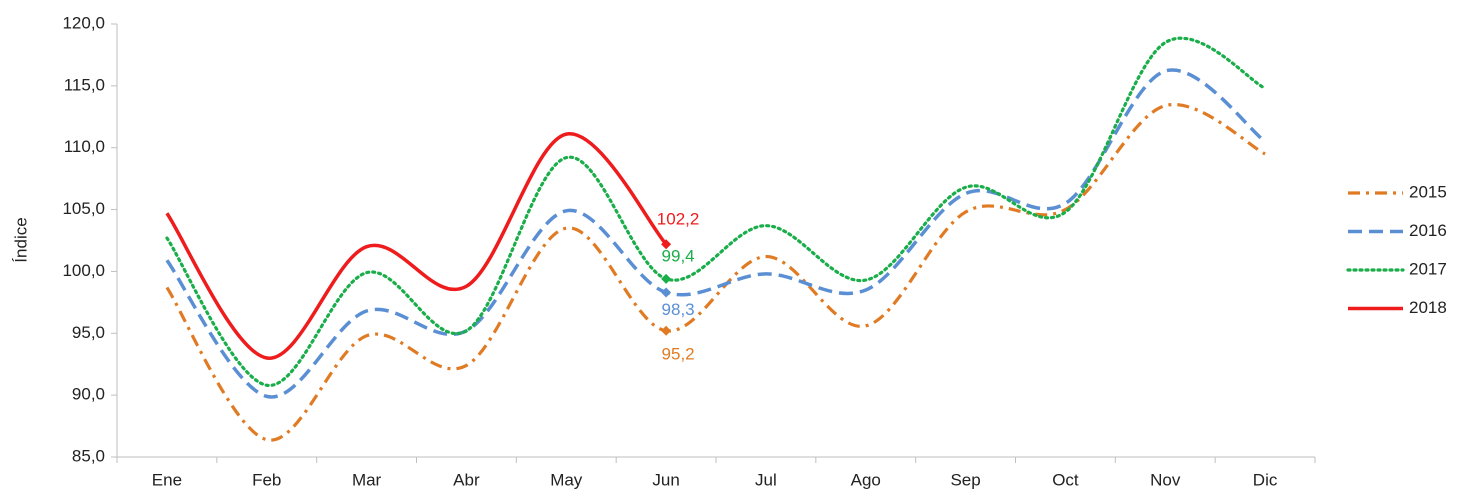  What do you see at coordinates (678, 309) in the screenshot?
I see `data-label: 98,3` at bounding box center [678, 309].